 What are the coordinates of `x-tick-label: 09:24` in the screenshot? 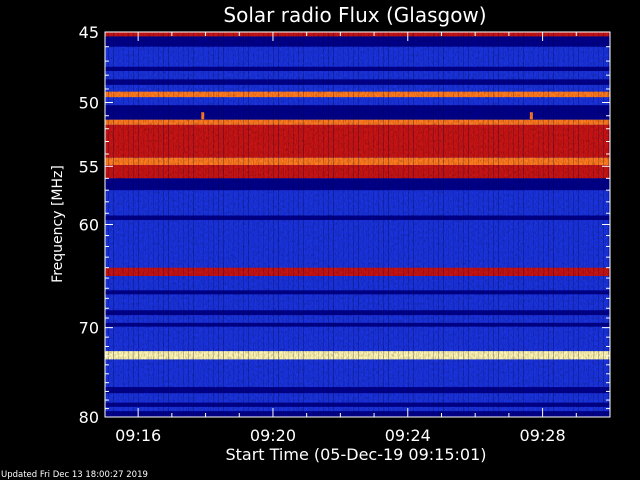 It's located at (408, 435).